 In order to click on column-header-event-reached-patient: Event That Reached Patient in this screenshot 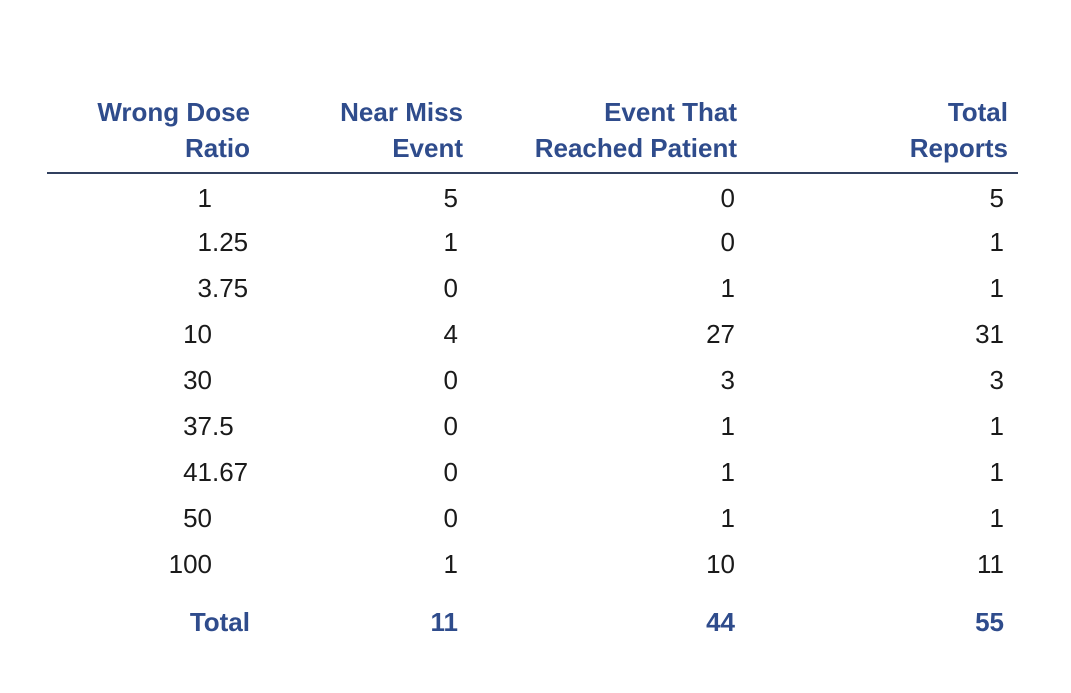, I will do `click(608, 133)`.